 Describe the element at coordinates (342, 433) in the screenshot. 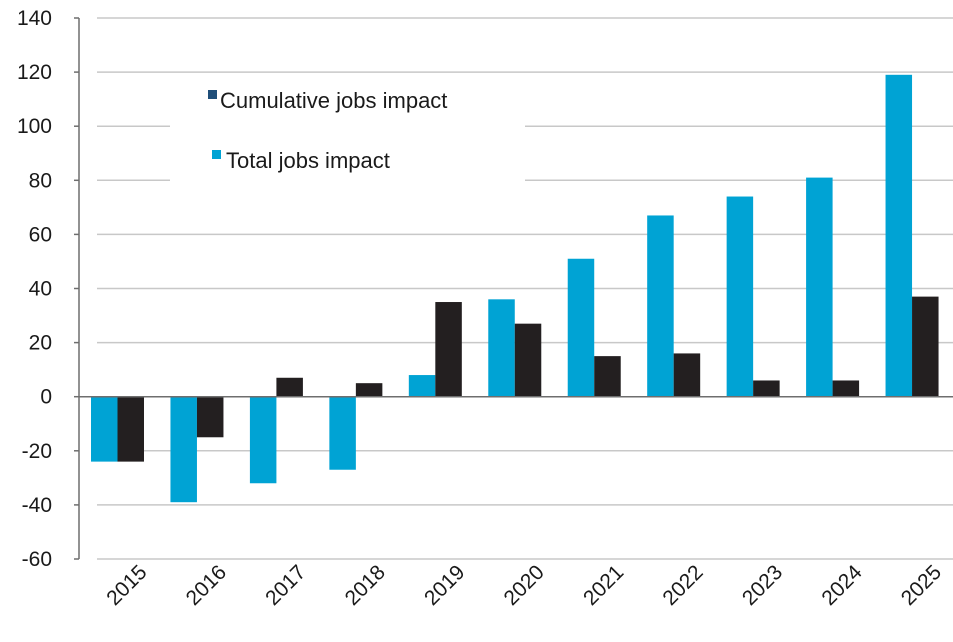

I see `bar-total-2018` at that location.